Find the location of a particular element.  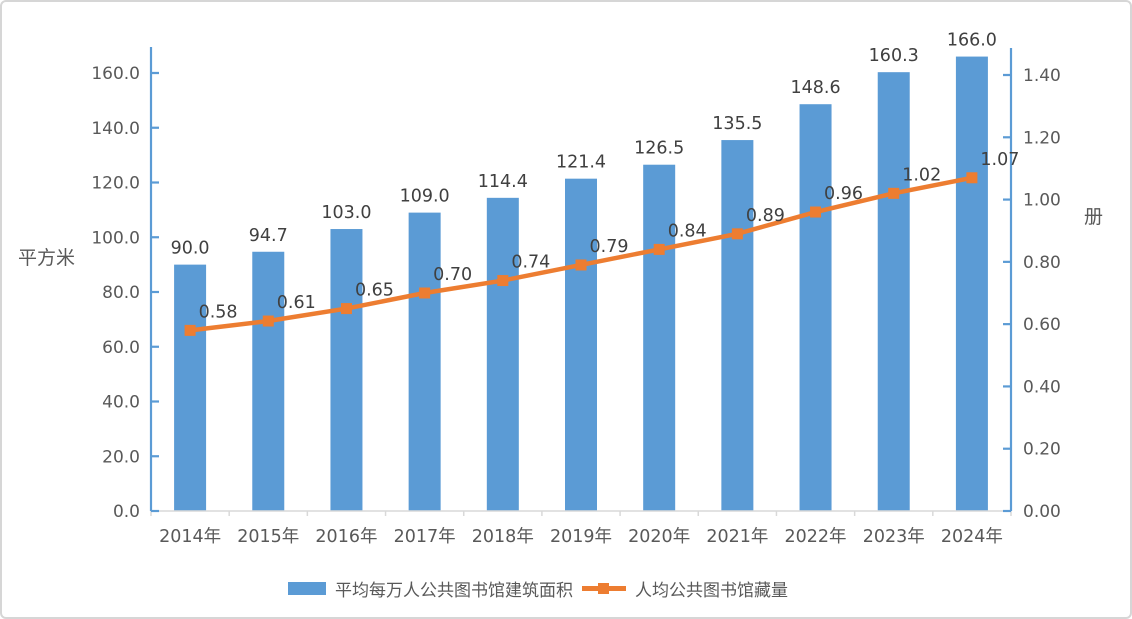

left-tick-label: 20.0 is located at coordinates (121, 457).